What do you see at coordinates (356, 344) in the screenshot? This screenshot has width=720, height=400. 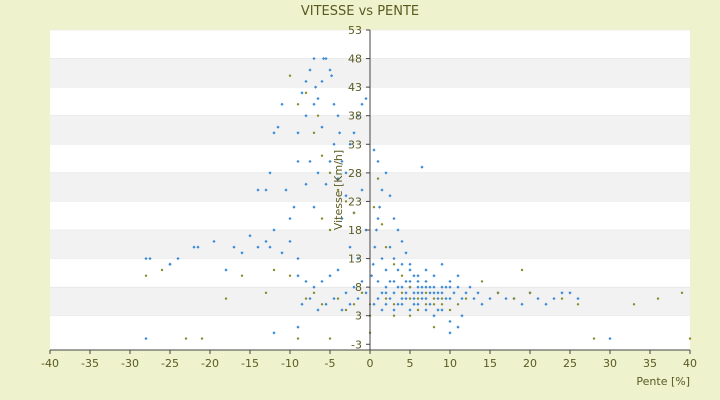 I see `y-tick-label: -3` at bounding box center [356, 344].